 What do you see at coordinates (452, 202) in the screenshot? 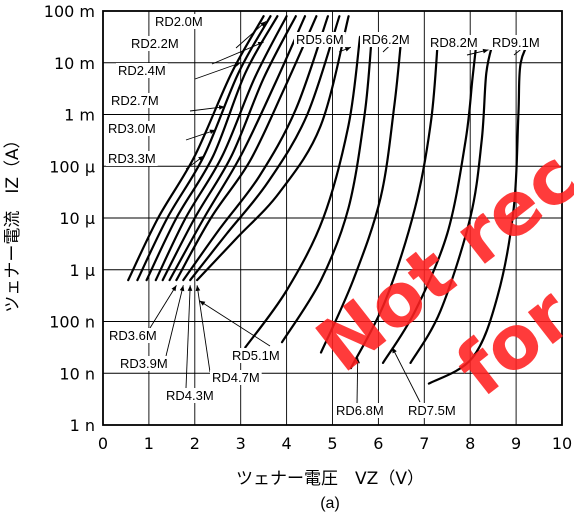
I see `curve-rd8-2m` at bounding box center [452, 202].